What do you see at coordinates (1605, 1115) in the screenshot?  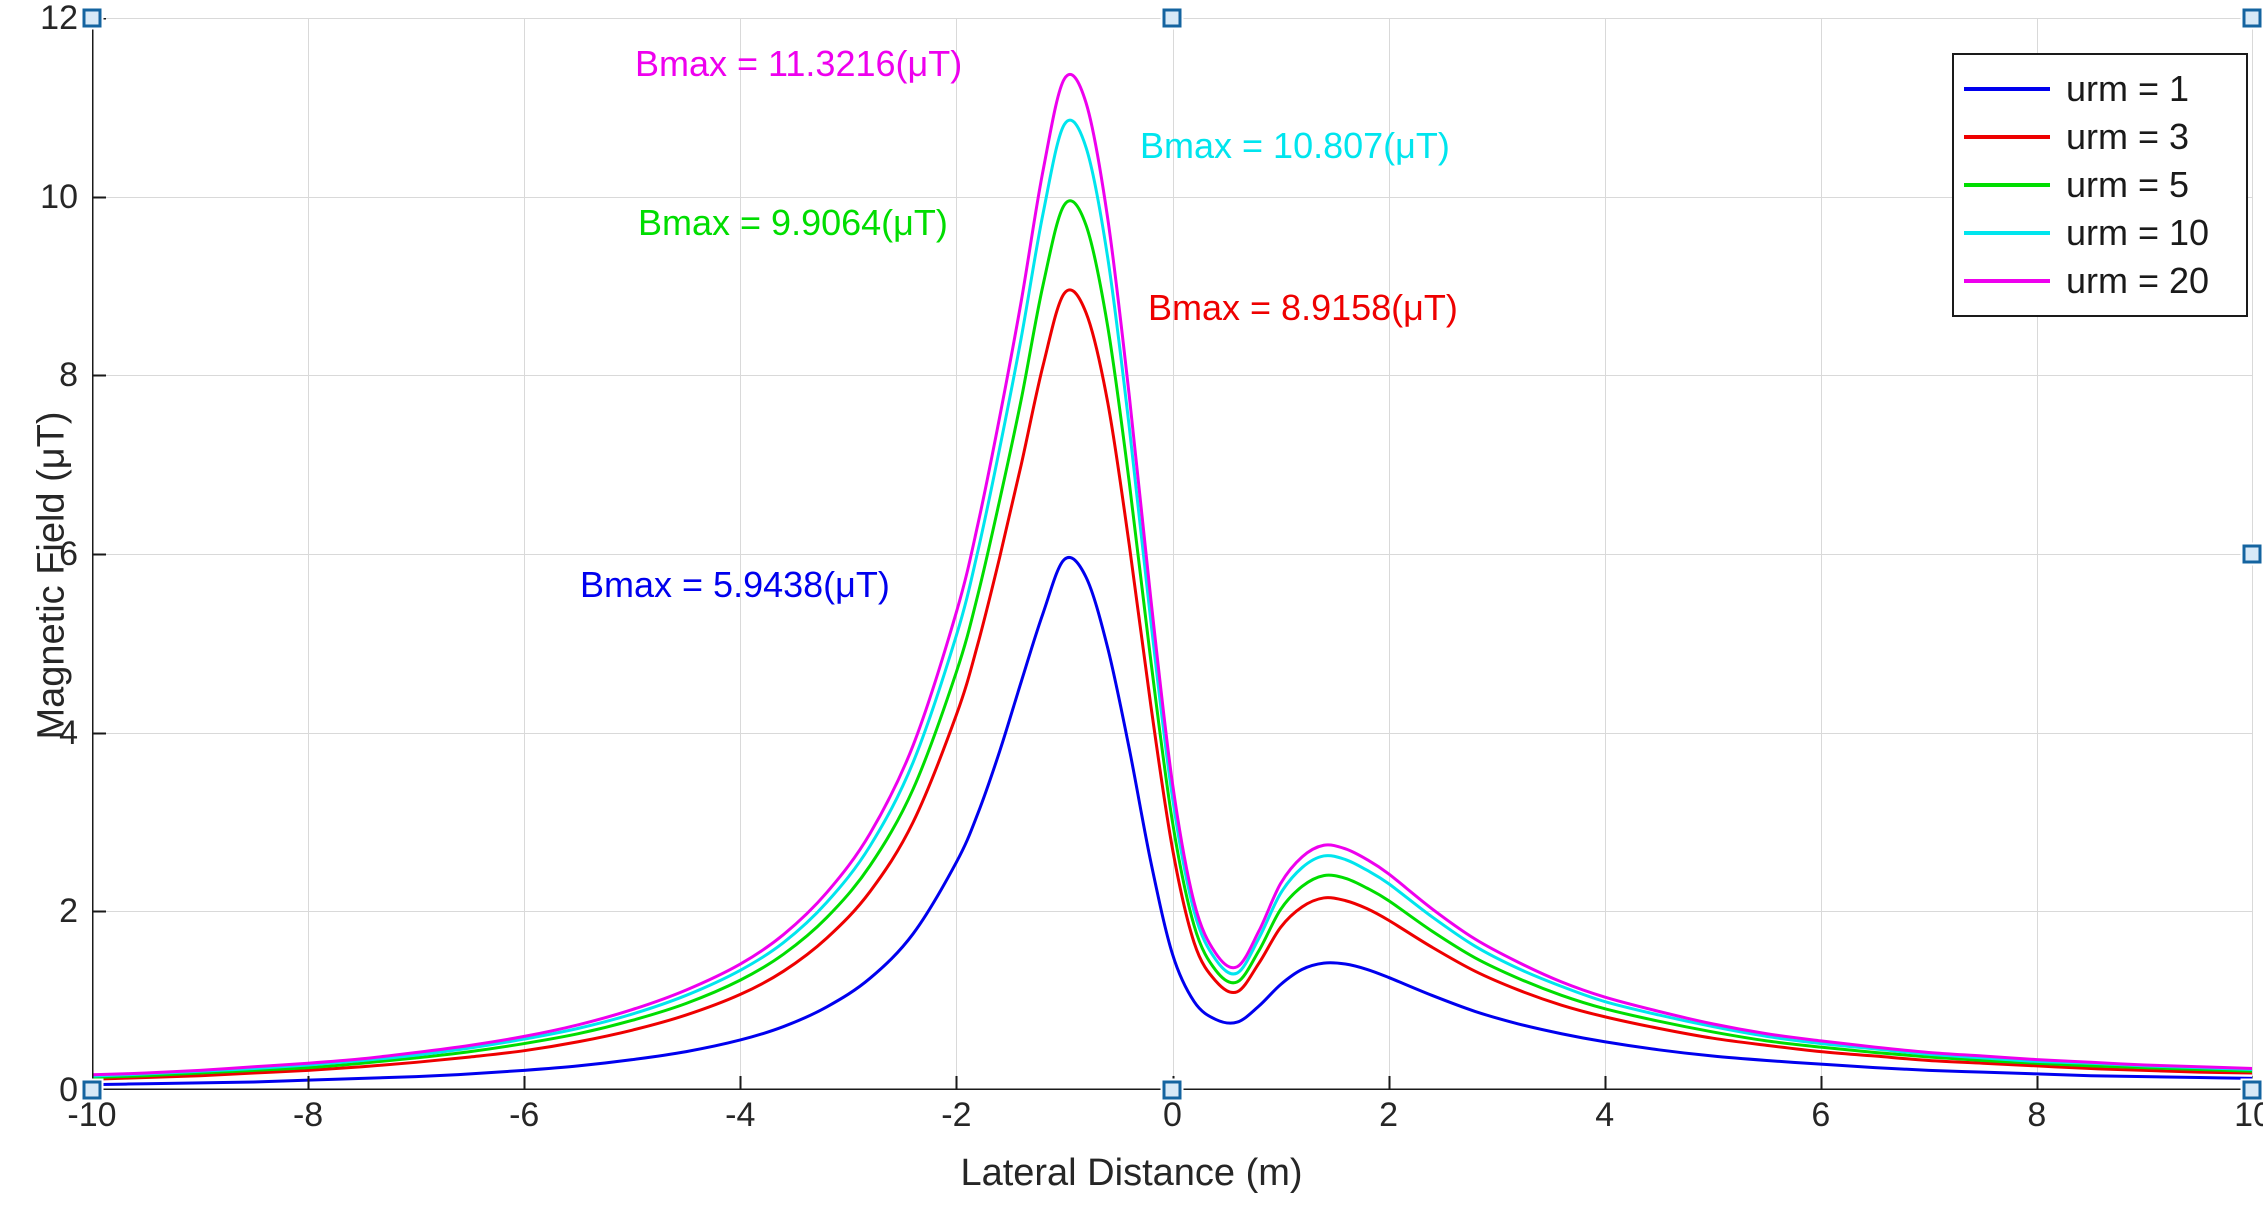 I see `x-tick-label: 4` at bounding box center [1605, 1115].